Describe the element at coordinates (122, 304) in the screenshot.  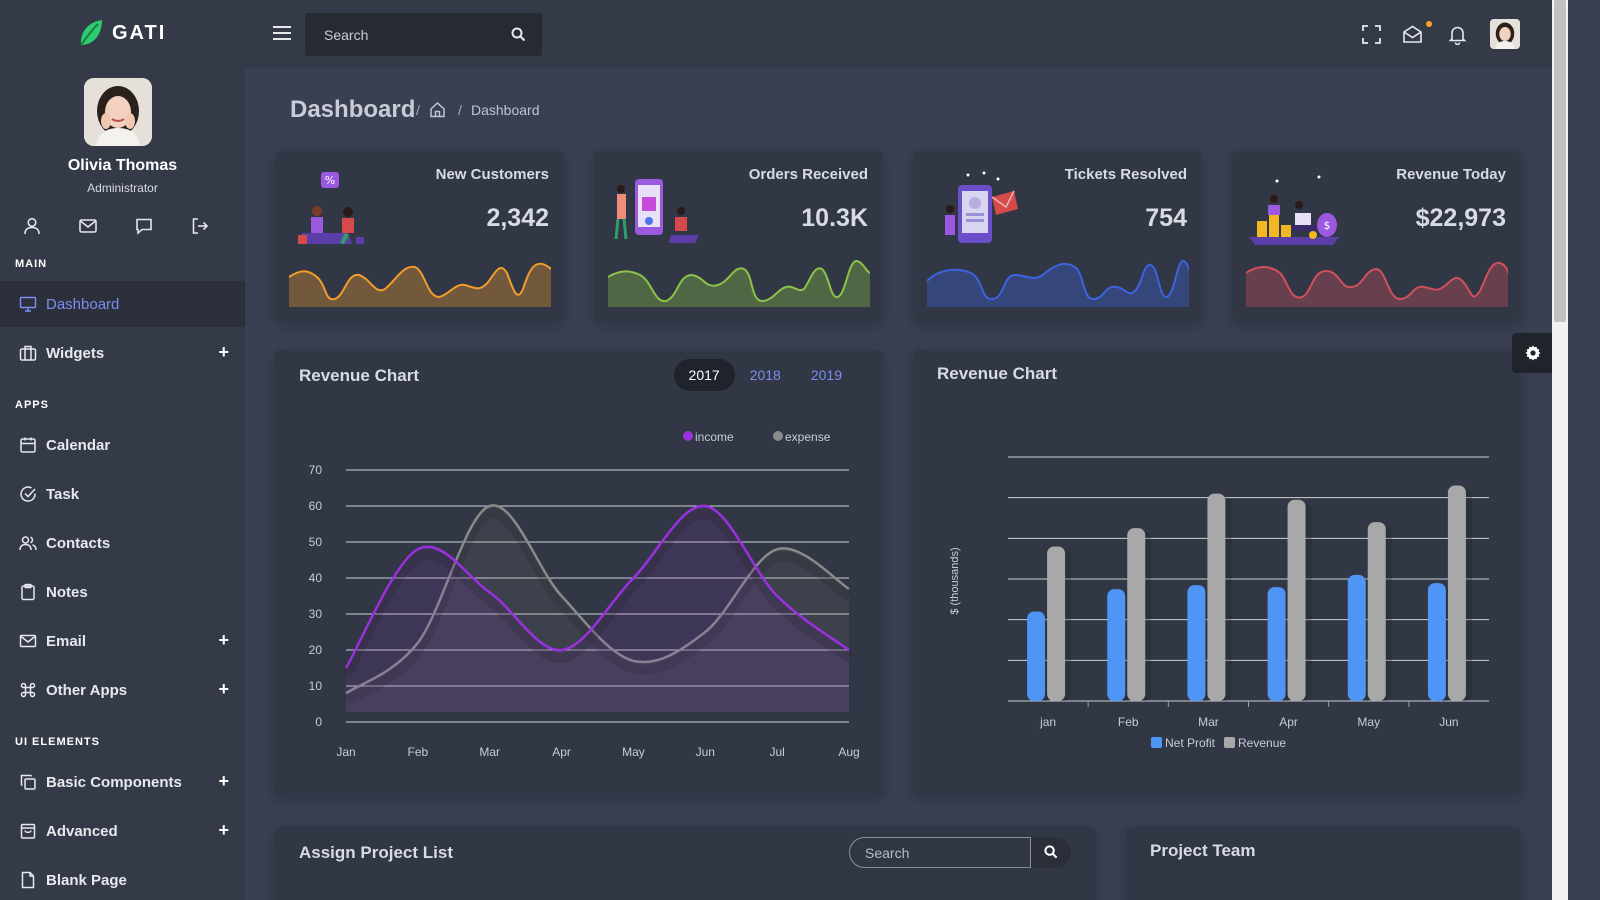
I see `sidebar-item-dashboard: Dashboard` at that location.